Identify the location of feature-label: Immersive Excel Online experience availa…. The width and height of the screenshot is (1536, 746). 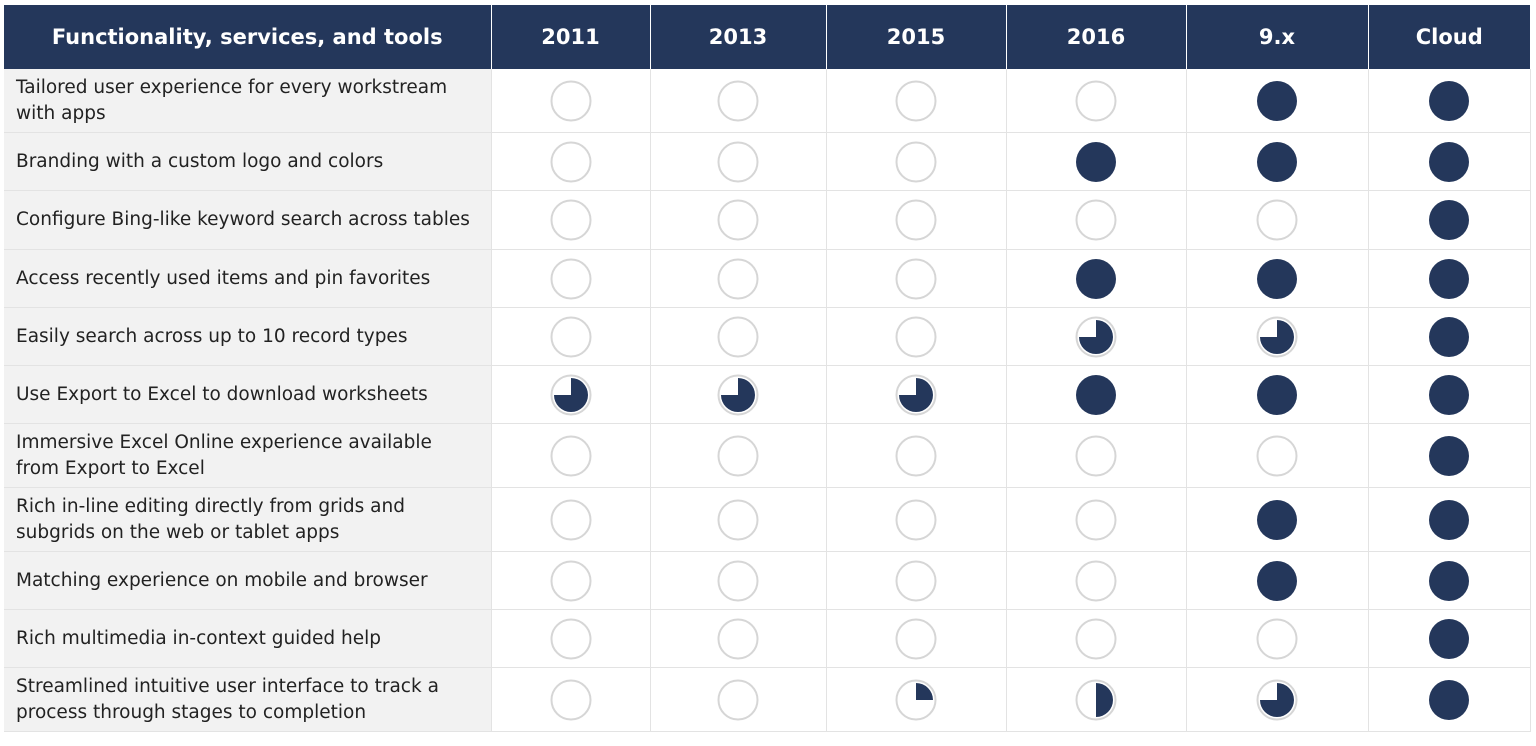
(248, 455).